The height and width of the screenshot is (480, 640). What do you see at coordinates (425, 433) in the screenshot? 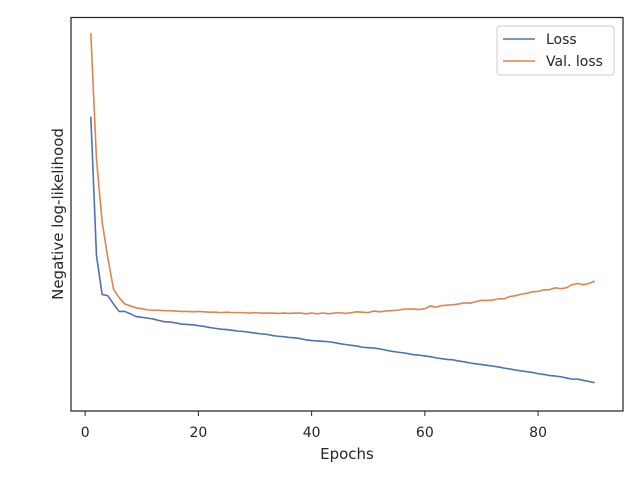
I see `x-tick-label: 60` at bounding box center [425, 433].